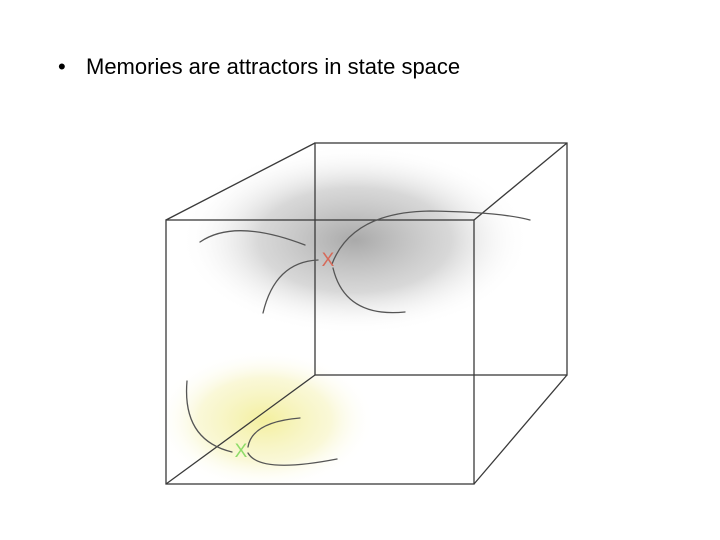 Image resolution: width=720 pixels, height=540 pixels. What do you see at coordinates (240, 181) in the screenshot?
I see `cube-edge-top-left` at bounding box center [240, 181].